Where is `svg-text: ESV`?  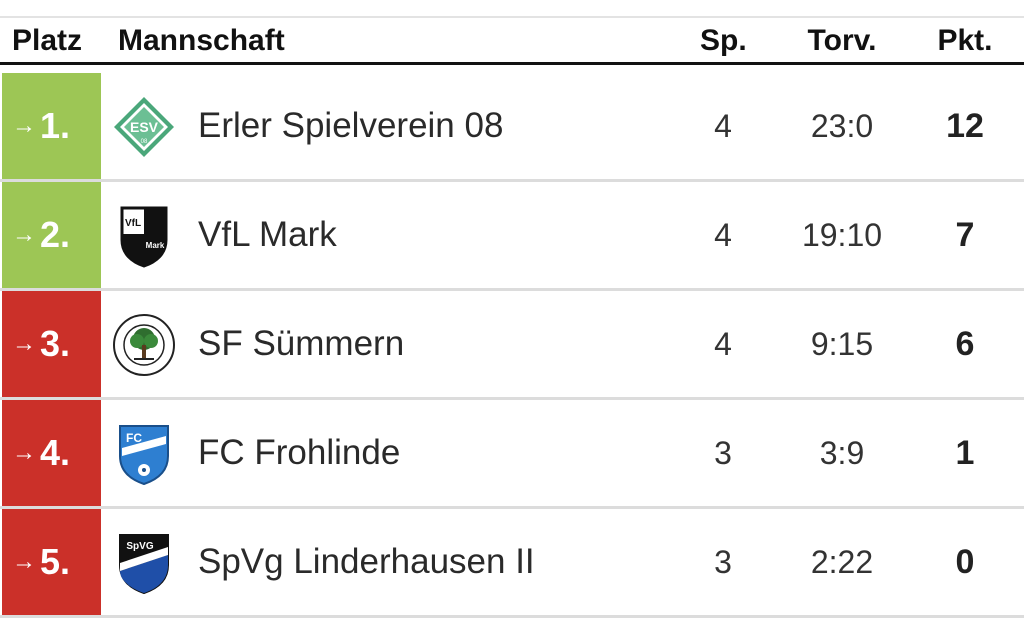 svg-text: ESV is located at coordinates (144, 127).